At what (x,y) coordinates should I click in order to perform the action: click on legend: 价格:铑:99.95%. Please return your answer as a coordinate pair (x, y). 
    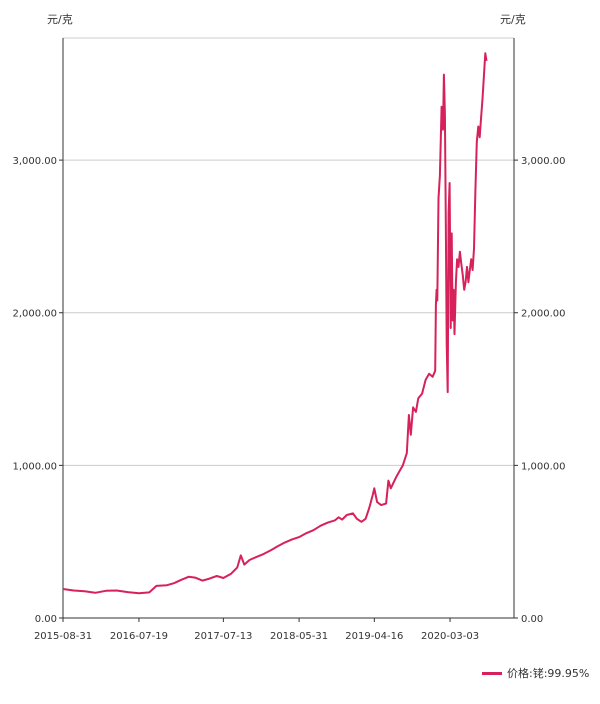
    Looking at the image, I should click on (535, 673).